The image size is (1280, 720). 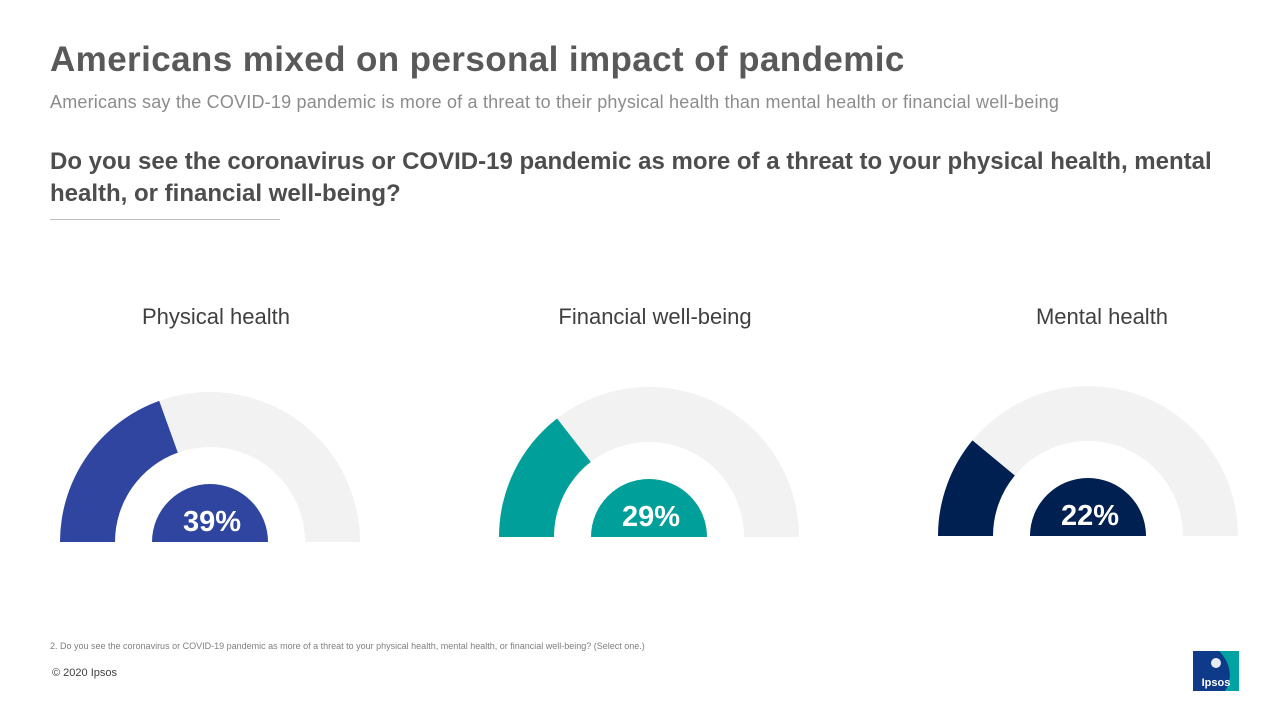 What do you see at coordinates (119, 471) in the screenshot?
I see `gauge-value-arc-physical-health` at bounding box center [119, 471].